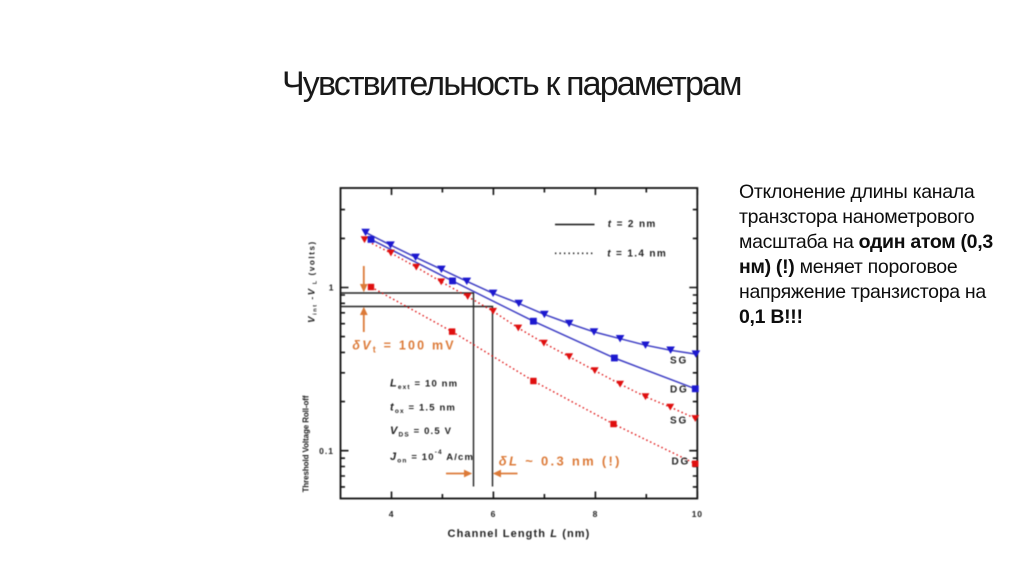 The image size is (1024, 574). What do you see at coordinates (403, 347) in the screenshot?
I see `svg-text: δVt = 100 mV` at bounding box center [403, 347].